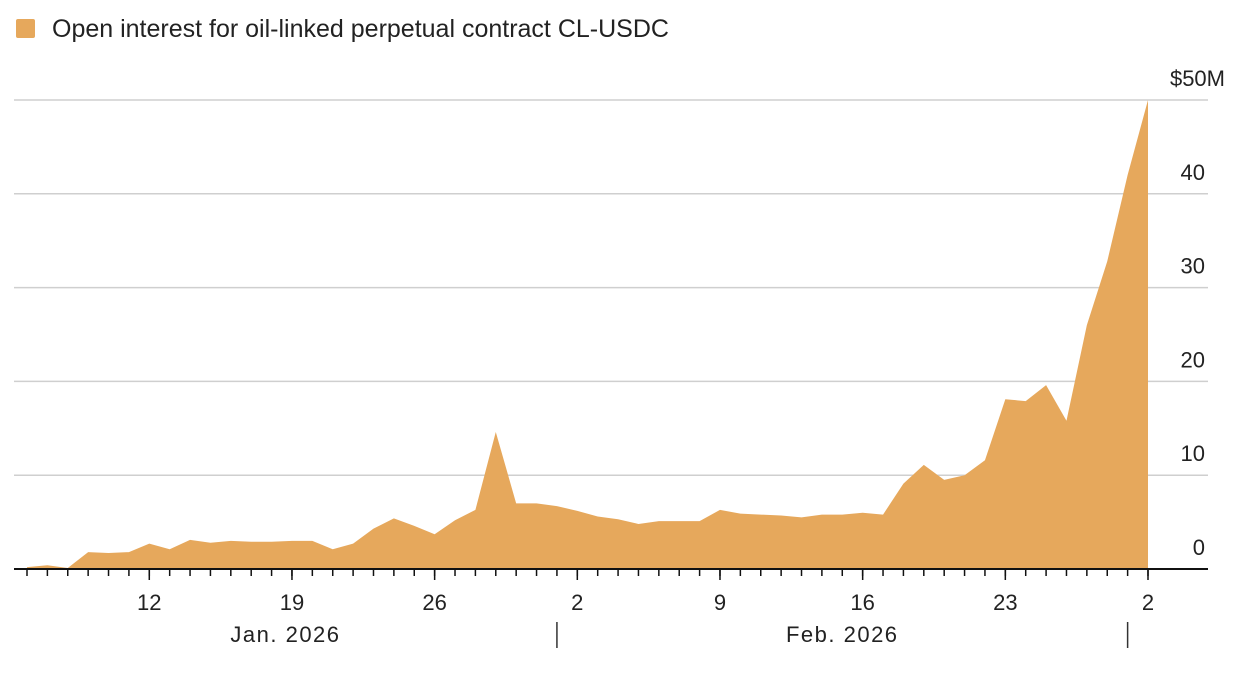 The image size is (1240, 674). Describe the element at coordinates (720, 602) in the screenshot. I see `x-tick-label: 9` at that location.